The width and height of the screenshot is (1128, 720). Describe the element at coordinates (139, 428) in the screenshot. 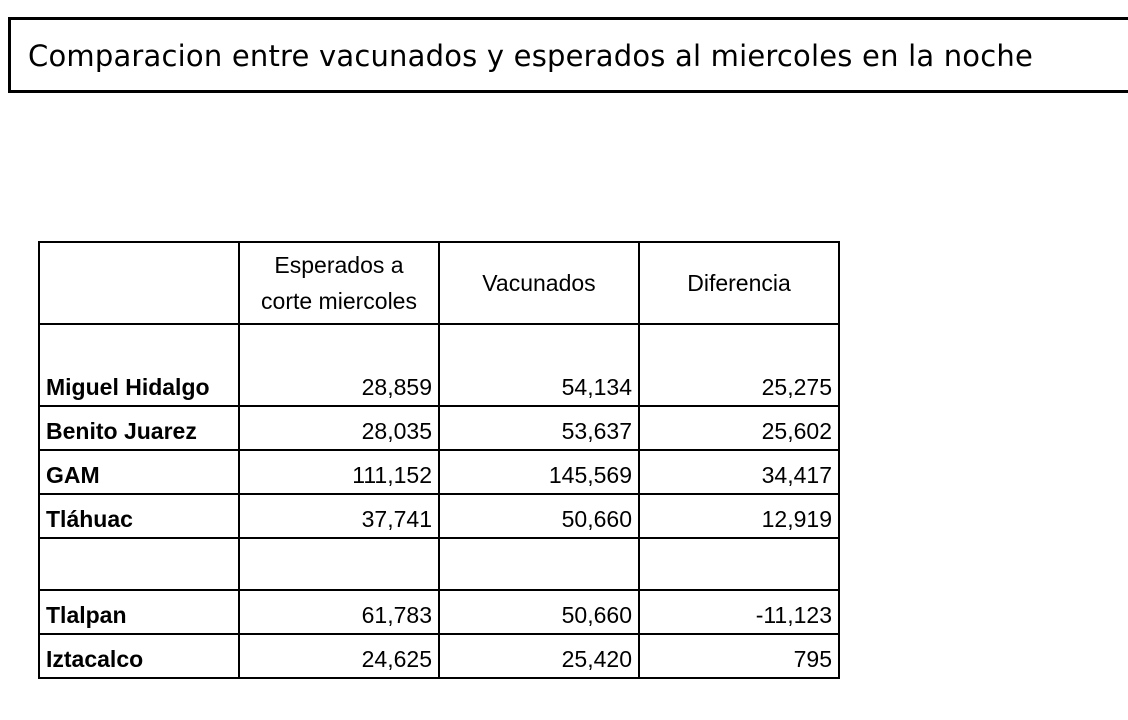

I see `row-label: Benito Juarez` at that location.